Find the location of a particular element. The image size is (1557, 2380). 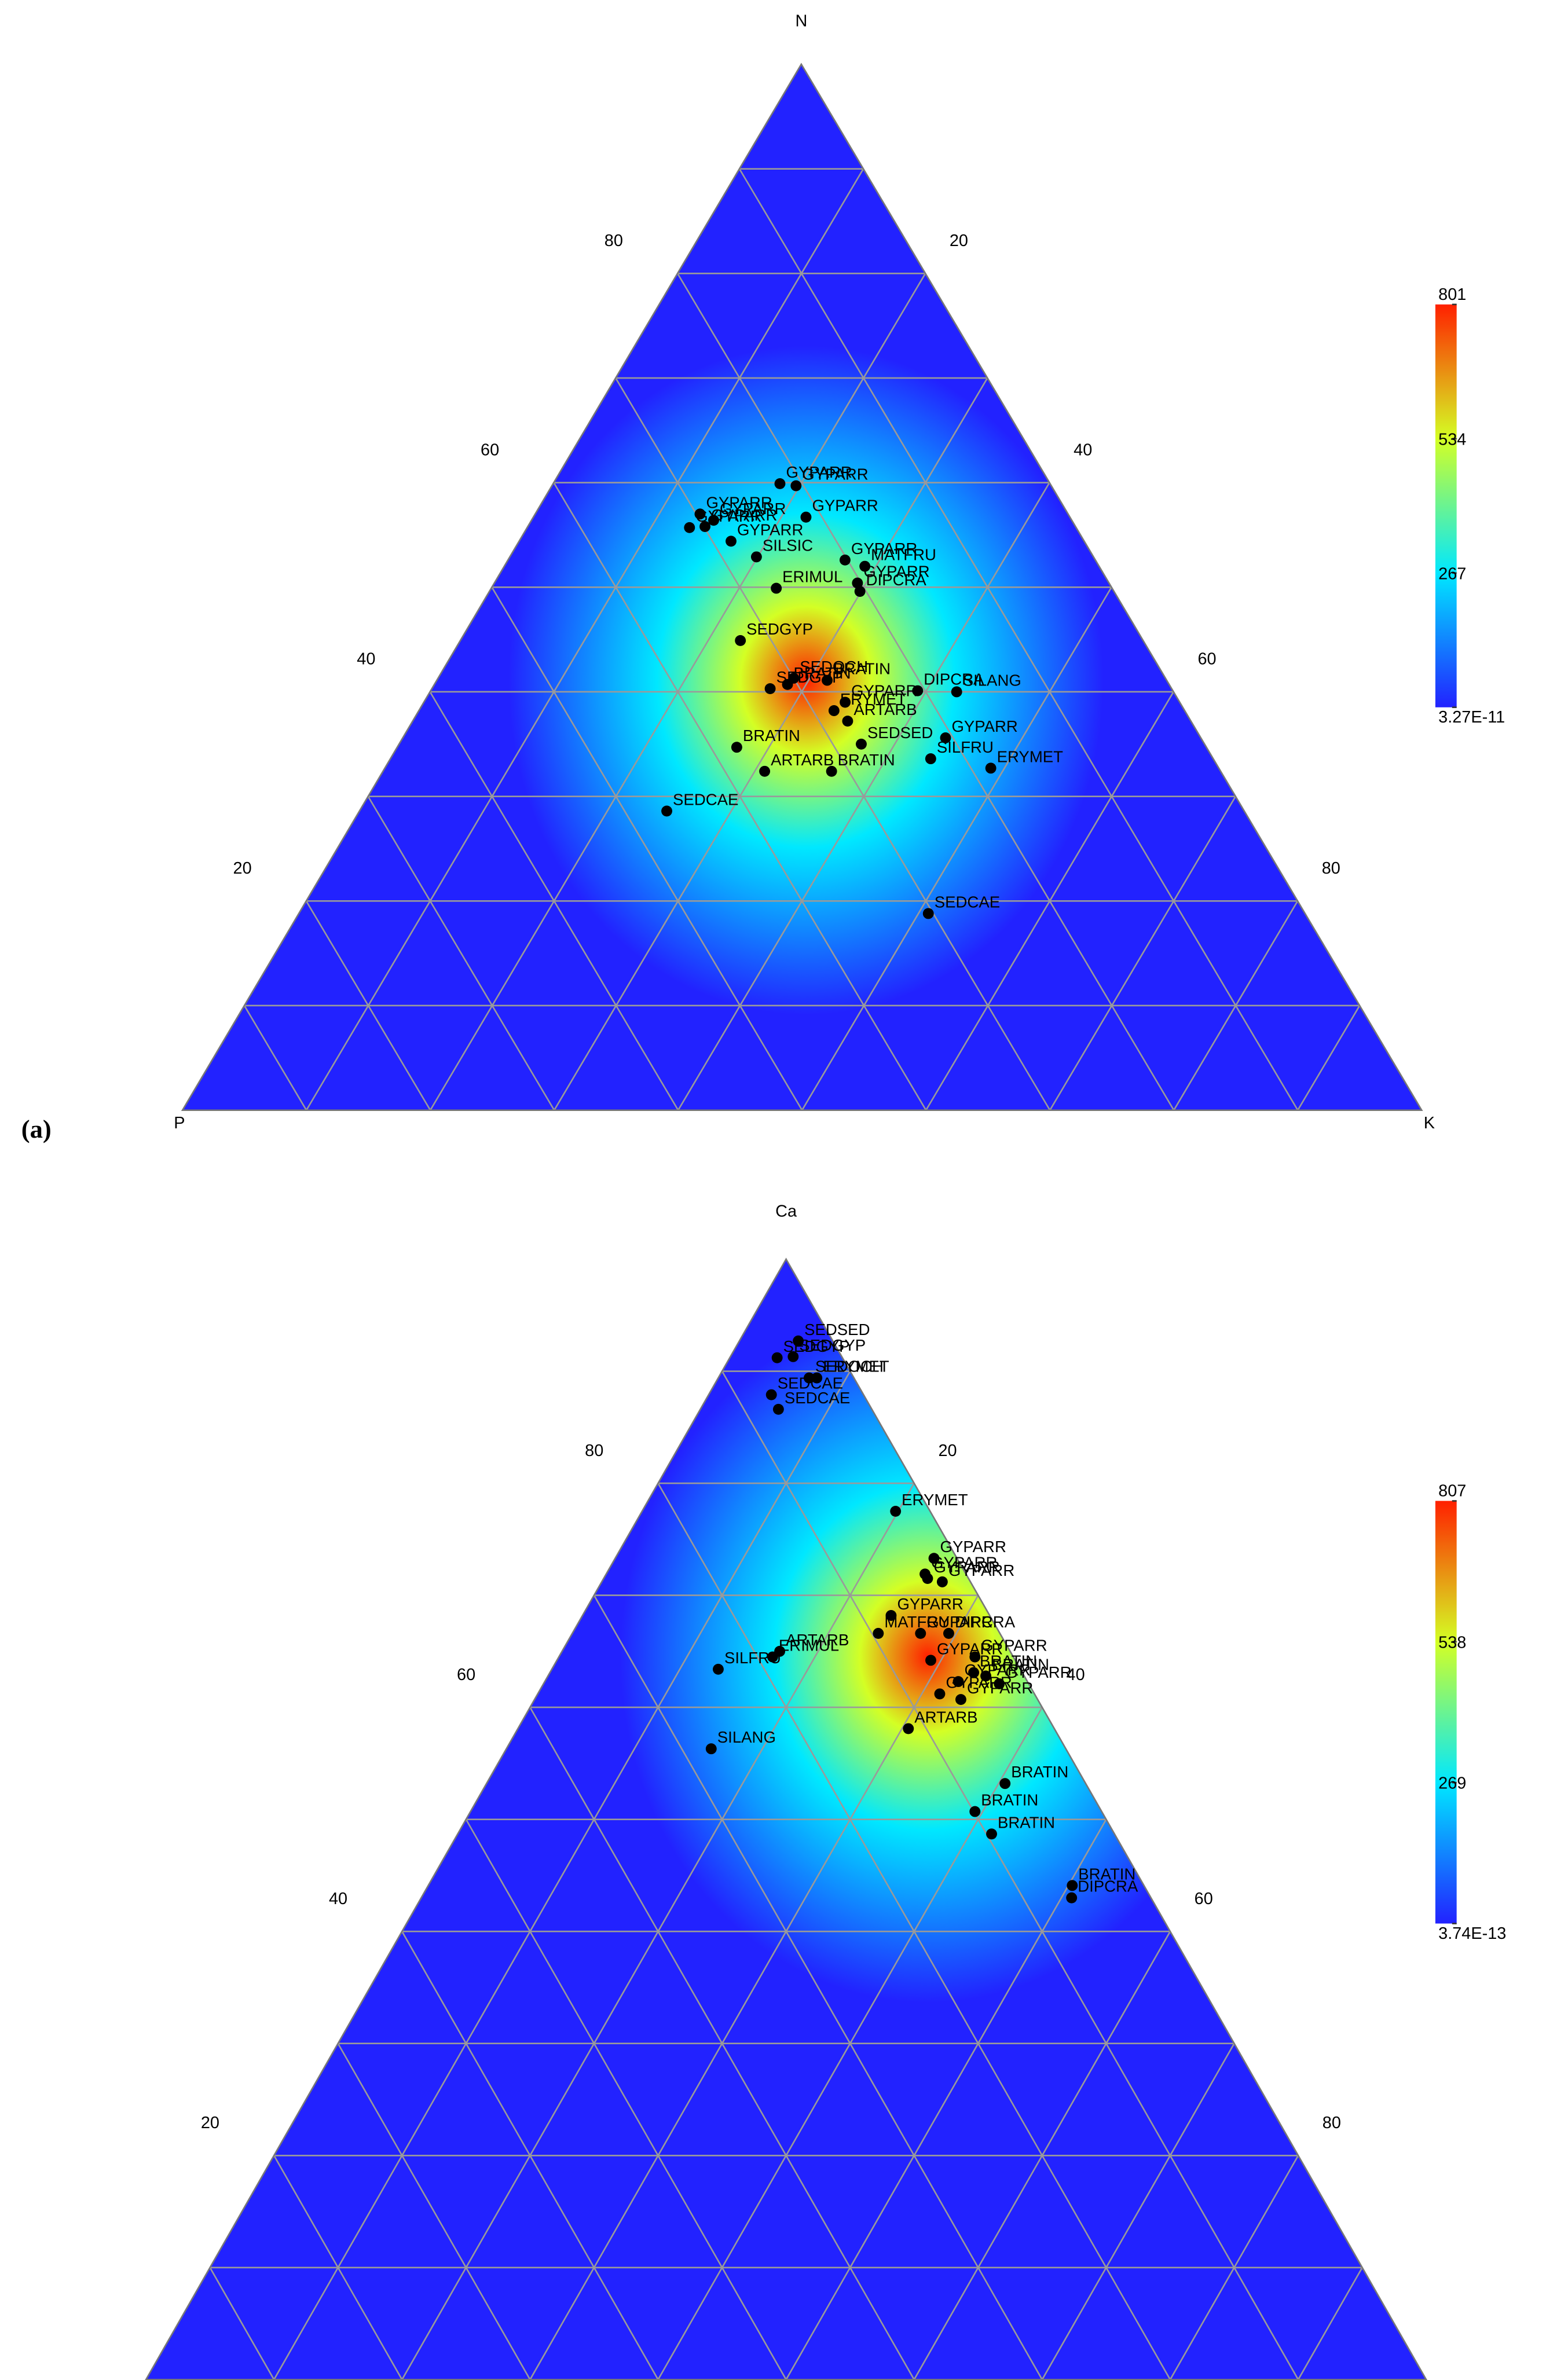

axis-label: P is located at coordinates (179, 1123).